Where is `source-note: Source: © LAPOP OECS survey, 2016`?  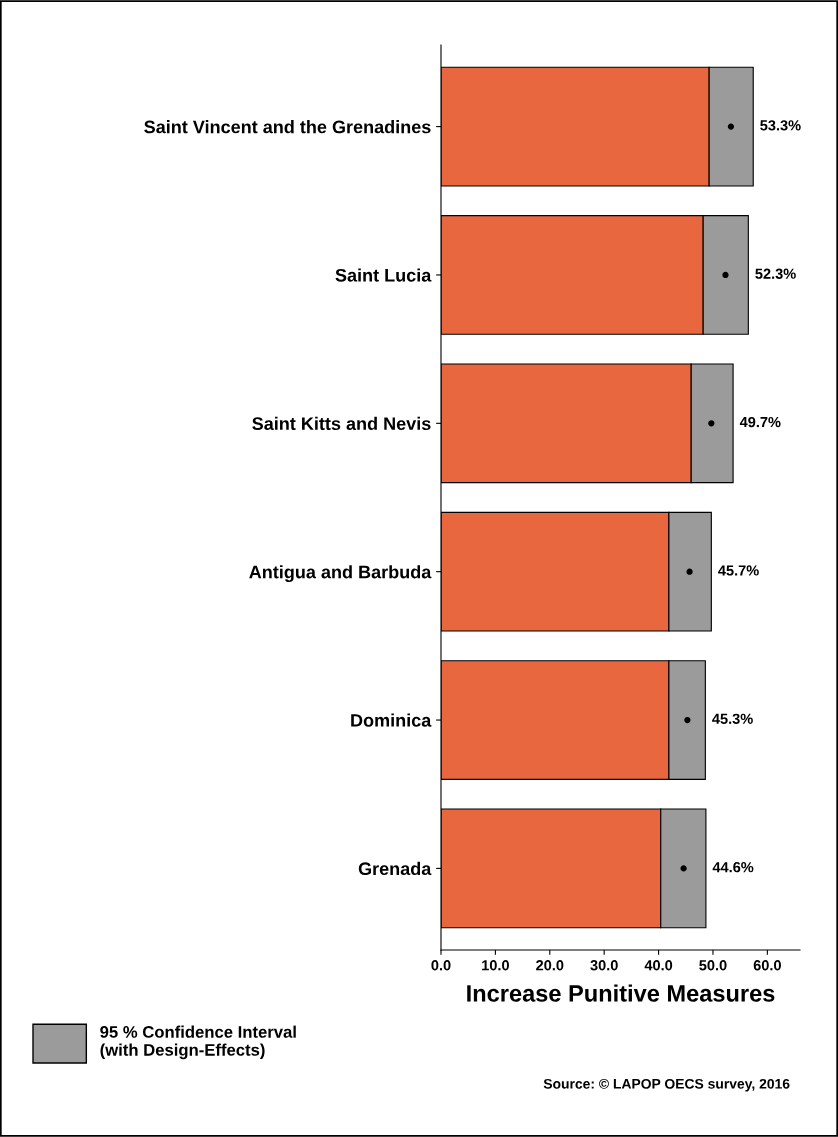 source-note: Source: © LAPOP OECS survey, 2016 is located at coordinates (666, 1085).